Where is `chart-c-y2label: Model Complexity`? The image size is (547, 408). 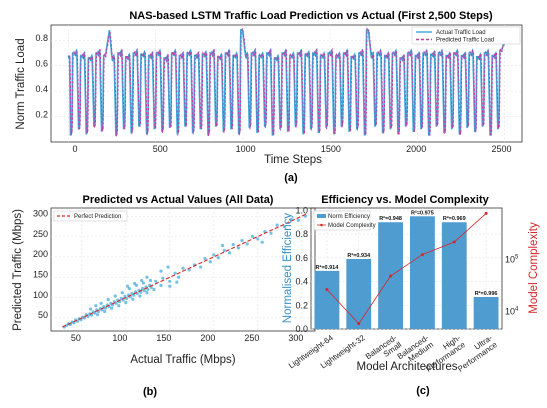 chart-c-y2label: Model Complexity is located at coordinates (534, 268).